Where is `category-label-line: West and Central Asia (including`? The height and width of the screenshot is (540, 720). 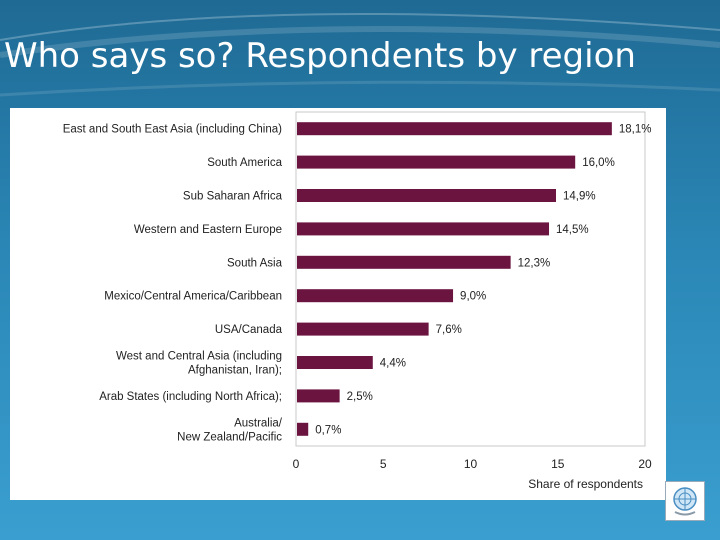
category-label-line: West and Central Asia (including is located at coordinates (199, 357).